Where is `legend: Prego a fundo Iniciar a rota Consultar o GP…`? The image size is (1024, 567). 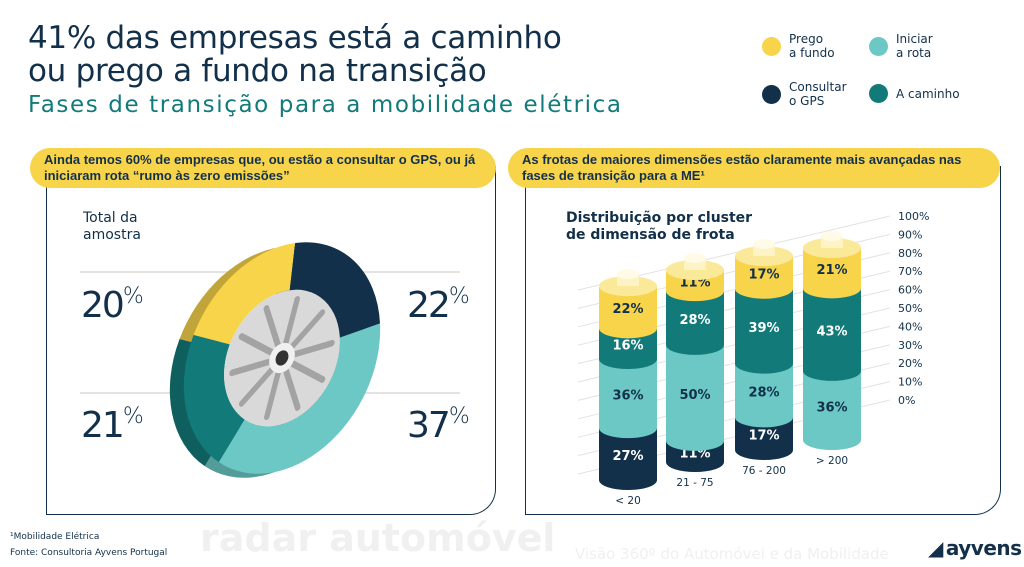 legend: Prego a fundo Iniciar a rota Consultar o GP… is located at coordinates (877, 72).